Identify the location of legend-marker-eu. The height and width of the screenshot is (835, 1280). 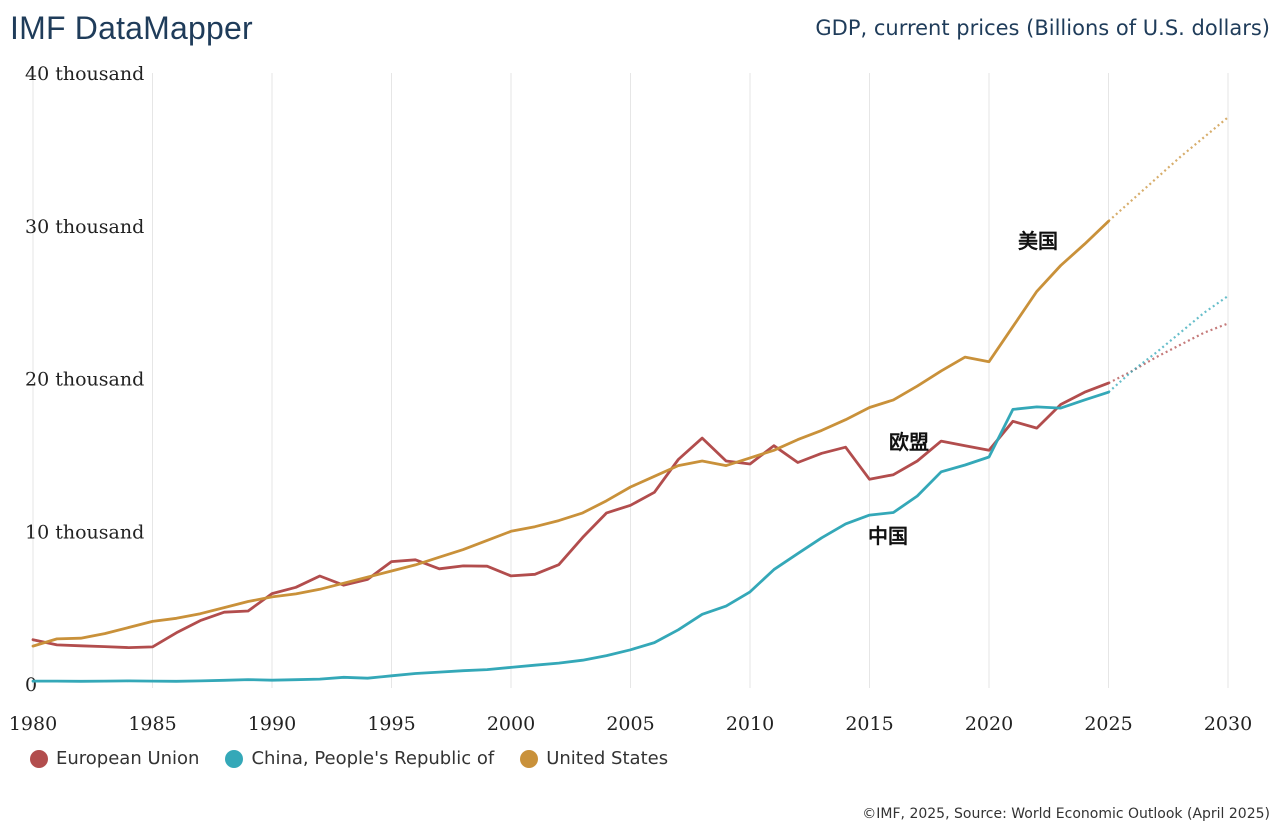
(39, 758).